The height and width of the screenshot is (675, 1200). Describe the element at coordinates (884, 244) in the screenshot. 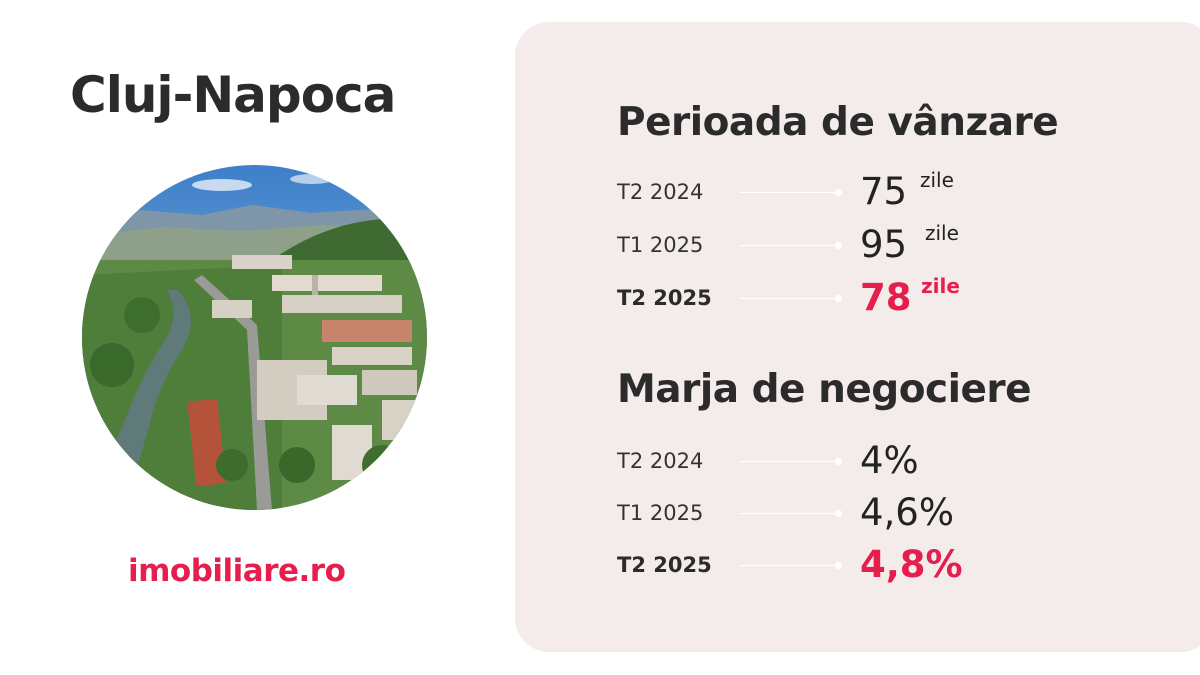

I see `sales-period-value: 95` at that location.